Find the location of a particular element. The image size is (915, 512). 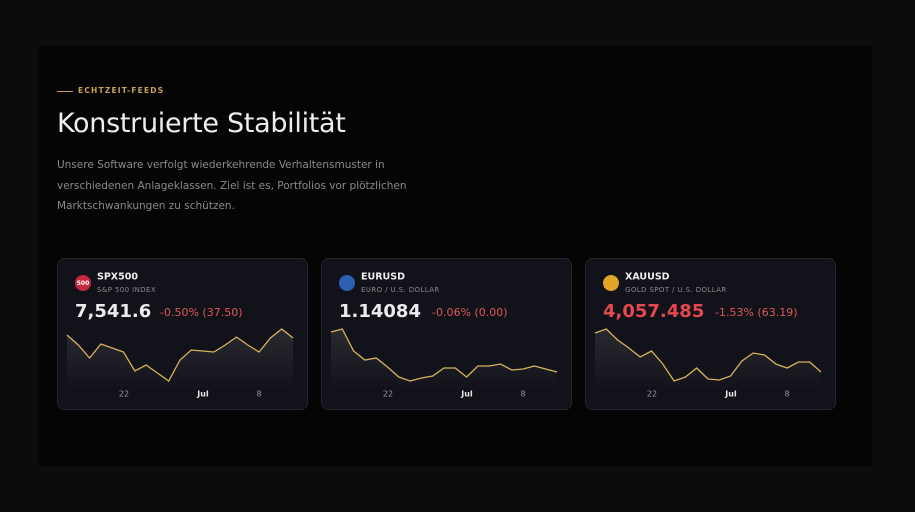

ticker-price: 7,541.6 is located at coordinates (113, 311).